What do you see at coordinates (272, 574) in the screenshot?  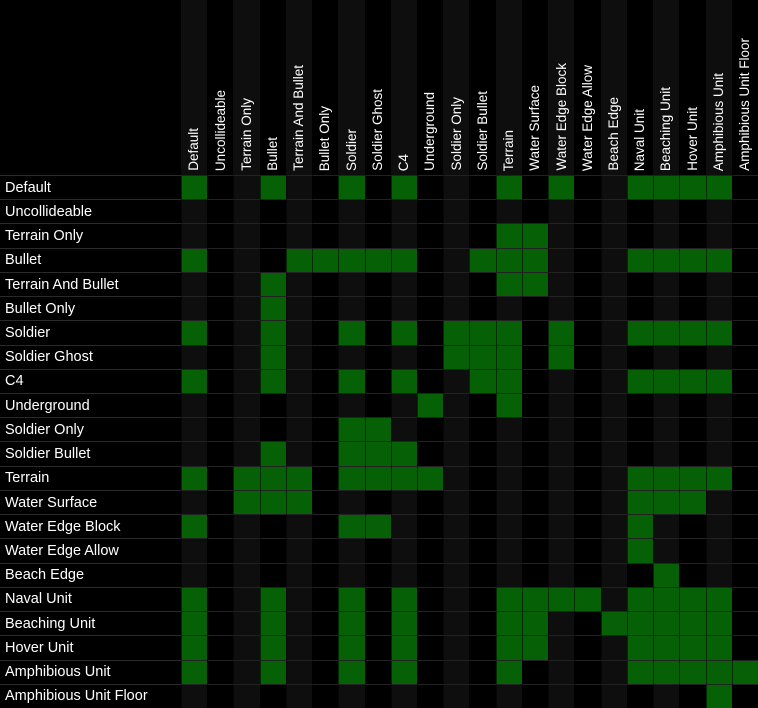 I see `cell-r16-c3` at bounding box center [272, 574].